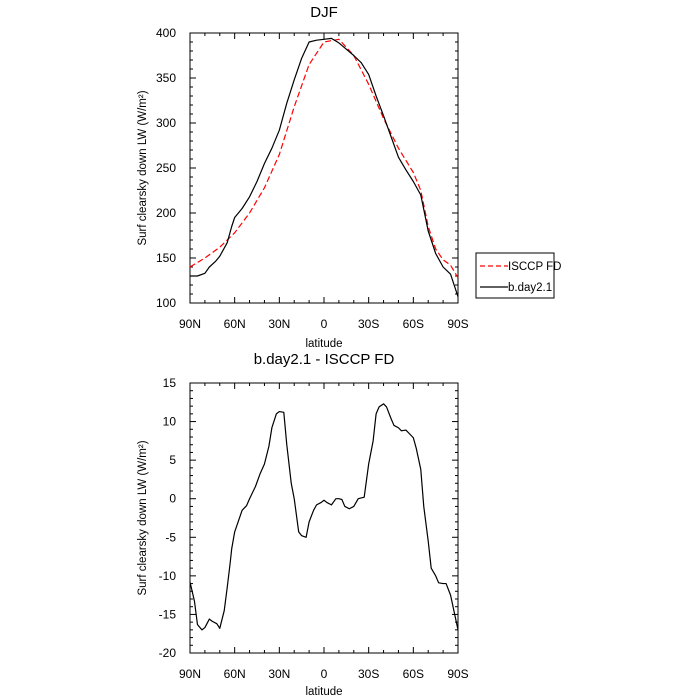 This screenshot has height=700, width=700. I want to click on legend: ISCCP FD b.day2.1, so click(518, 275).